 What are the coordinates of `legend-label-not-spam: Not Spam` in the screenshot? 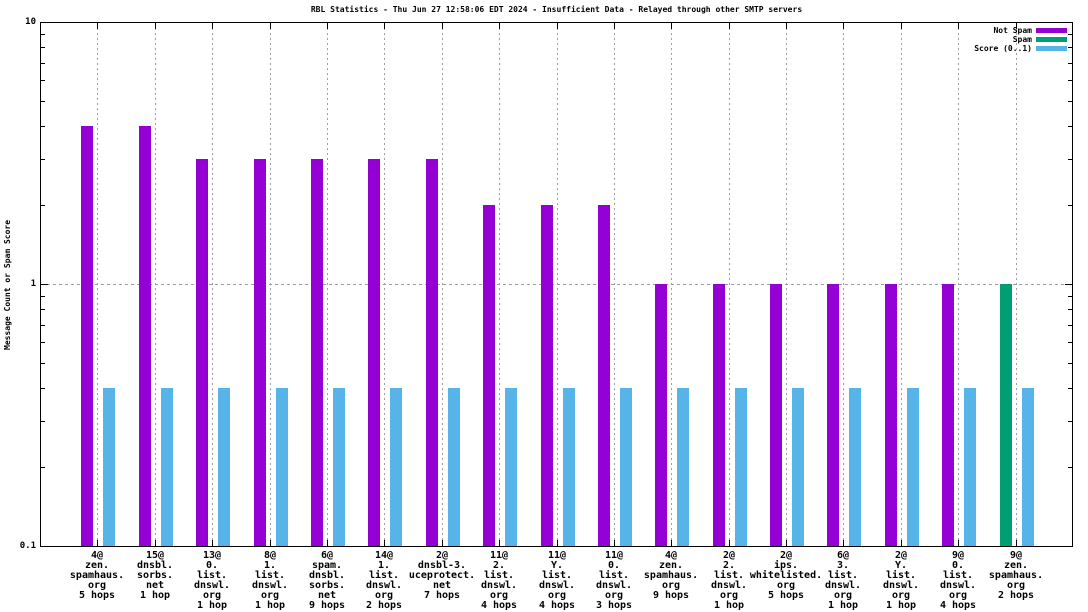 It's located at (1012, 30).